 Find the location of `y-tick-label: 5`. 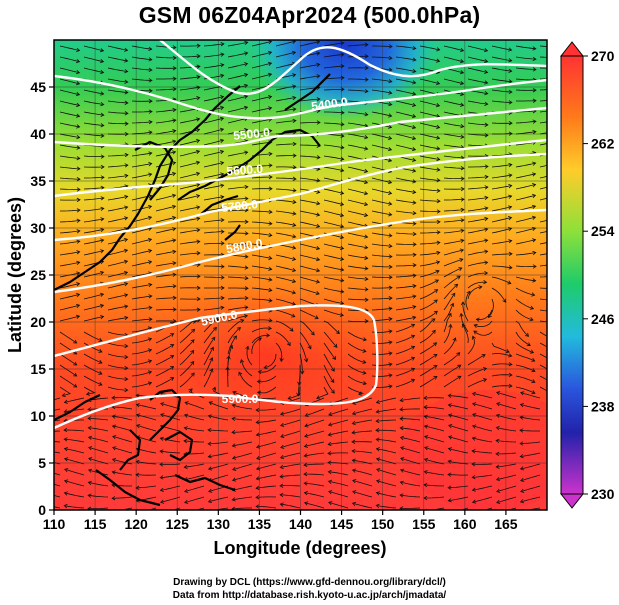

y-tick-label: 5 is located at coordinates (42, 463).